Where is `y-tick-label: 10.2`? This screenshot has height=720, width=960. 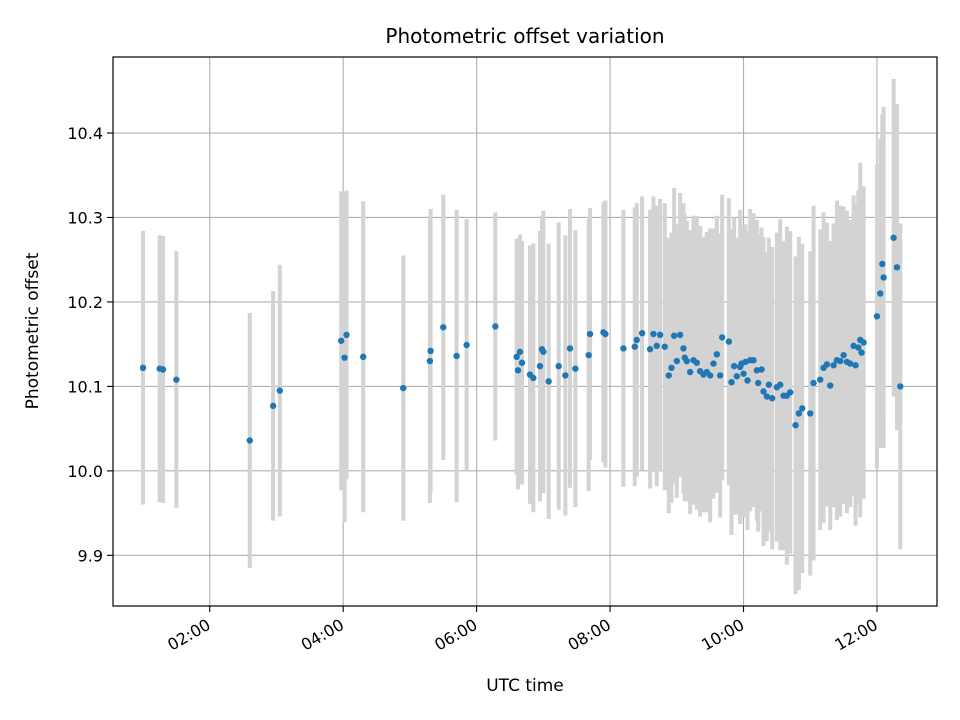
y-tick-label: 10.2 is located at coordinates (85, 302).